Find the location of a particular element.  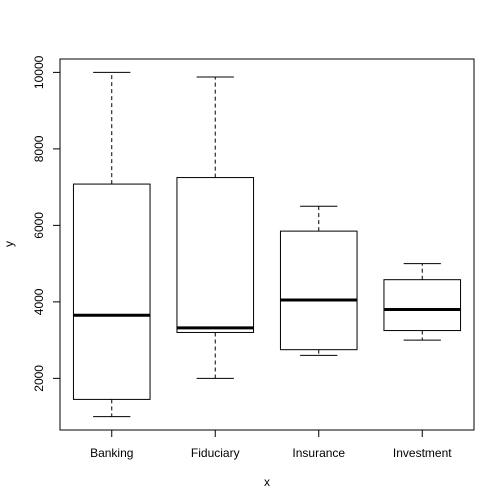

box-insurance is located at coordinates (318, 280).